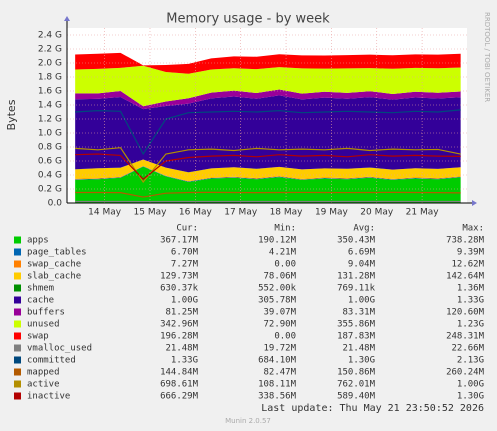 The height and width of the screenshot is (431, 497). I want to click on legend-stat: 355.86M, so click(356, 325).